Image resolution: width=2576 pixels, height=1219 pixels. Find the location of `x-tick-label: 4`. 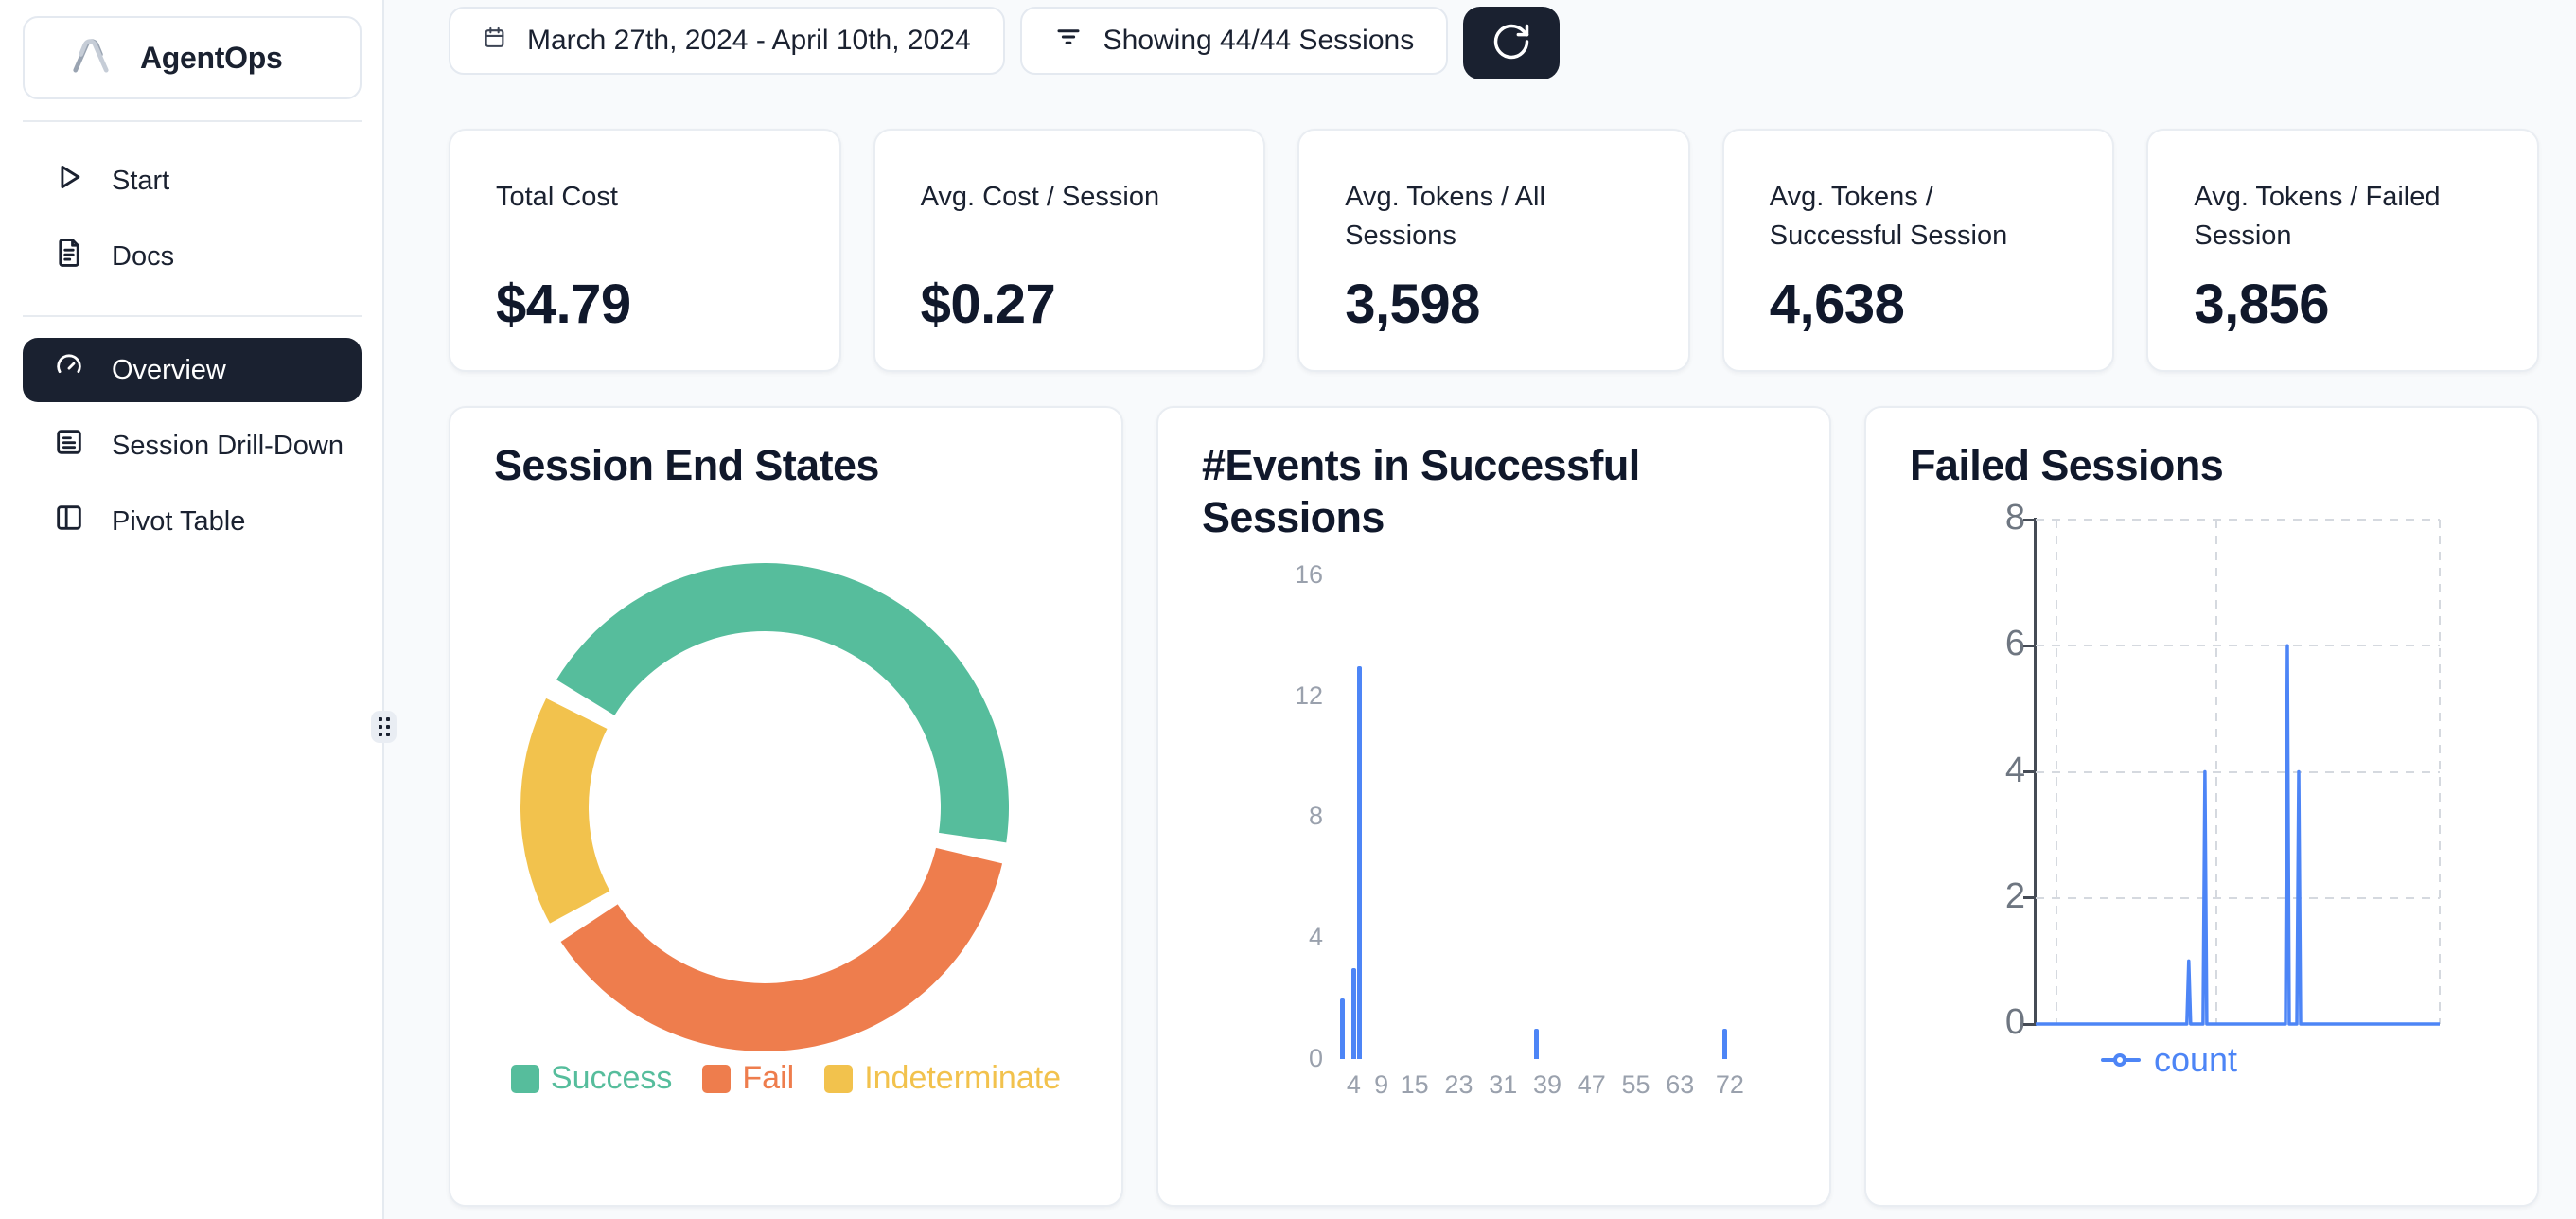

x-tick-label: 4 is located at coordinates (1353, 1084).